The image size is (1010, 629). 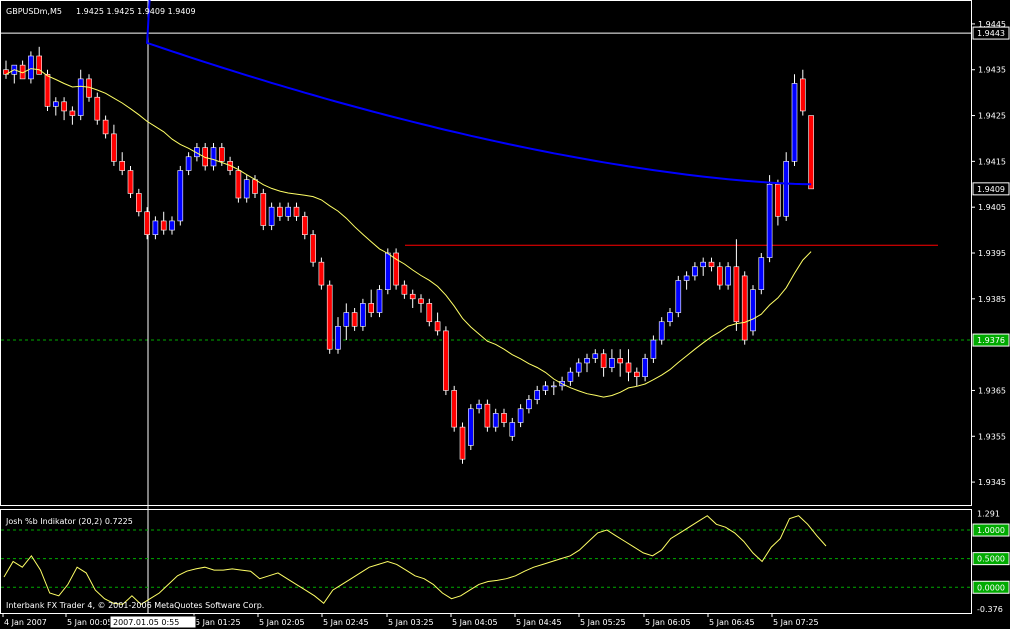 I want to click on y-axis-tick-label: 1.9365, so click(x=992, y=390).